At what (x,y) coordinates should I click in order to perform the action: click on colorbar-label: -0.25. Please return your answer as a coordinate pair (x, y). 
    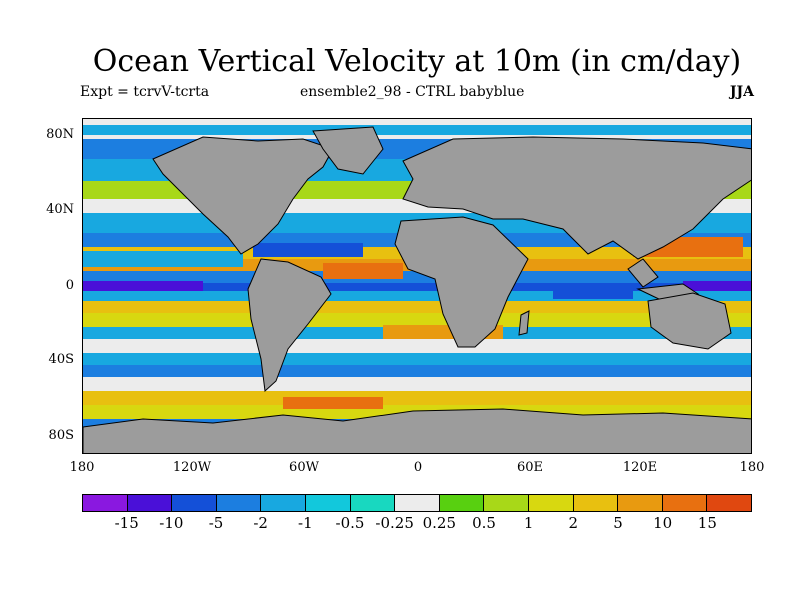
    Looking at the image, I should click on (394, 523).